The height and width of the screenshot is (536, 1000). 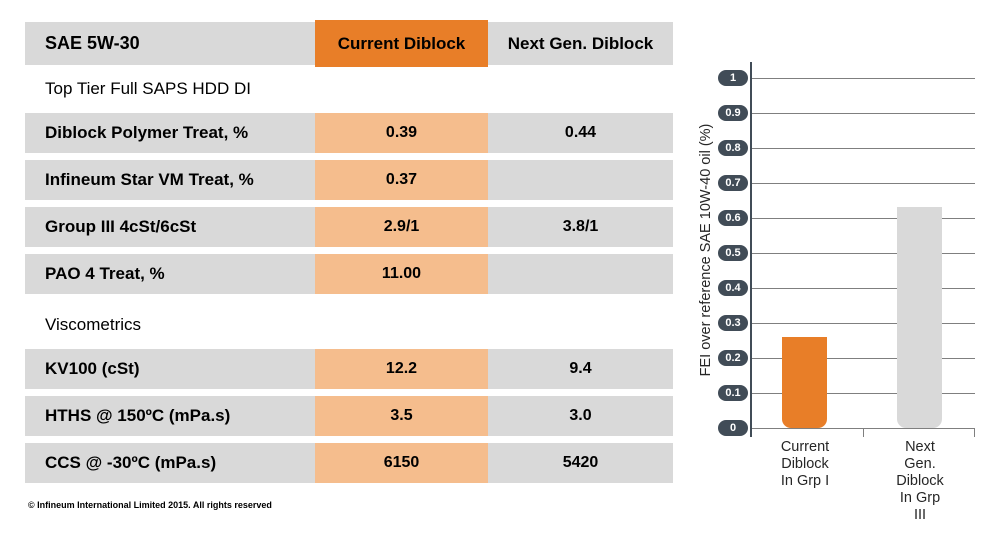 I want to click on nextgen-value: 3.0, so click(x=580, y=416).